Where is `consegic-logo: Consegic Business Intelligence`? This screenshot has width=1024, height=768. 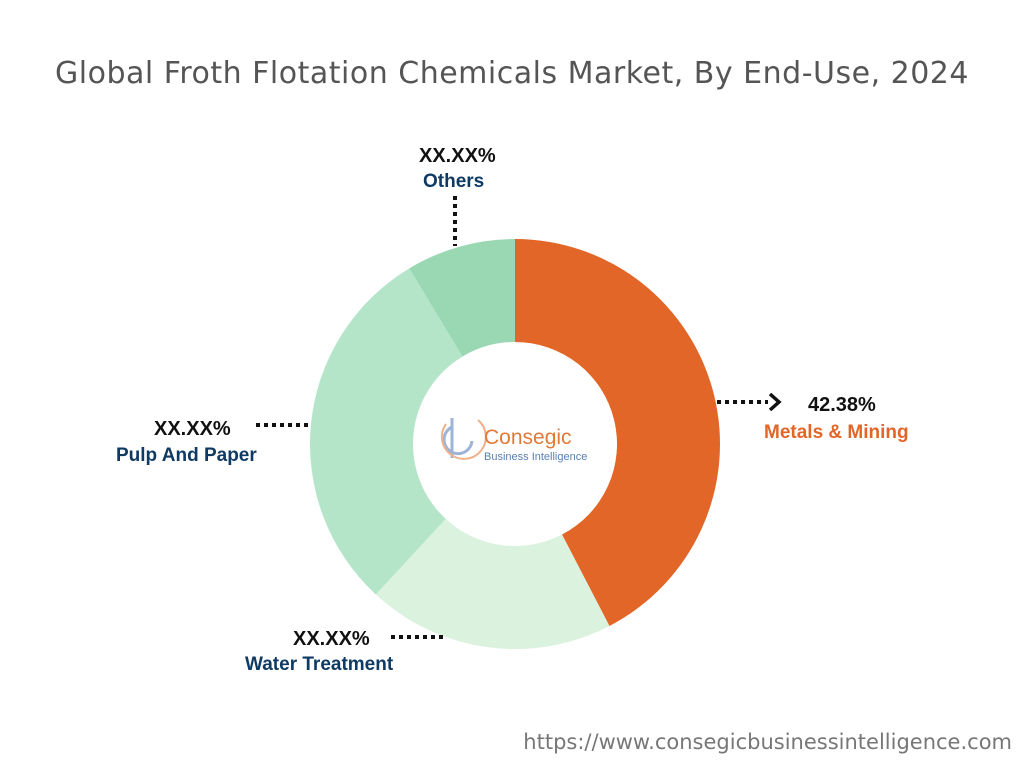
consegic-logo: Consegic Business Intelligence is located at coordinates (513, 440).